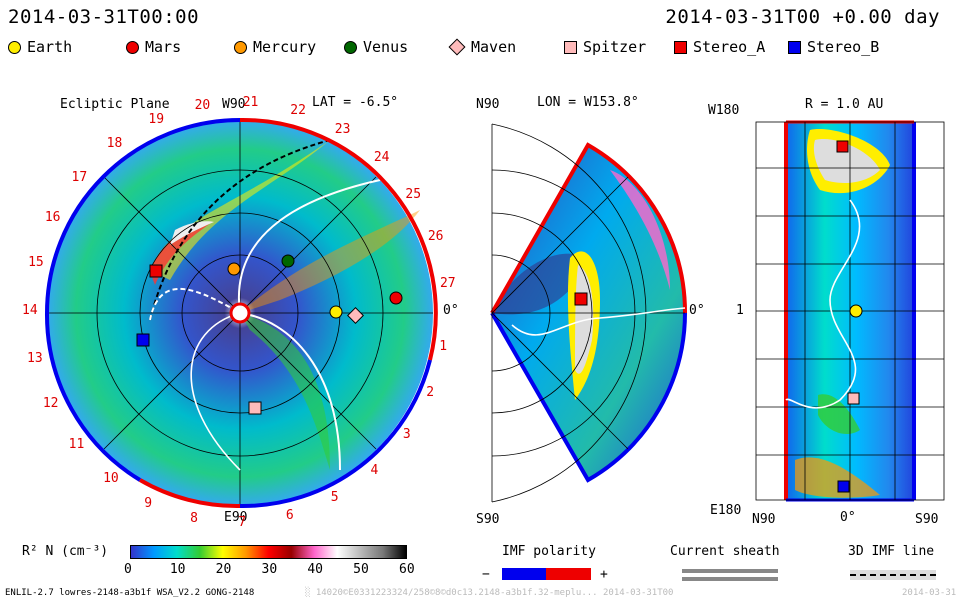 Image resolution: width=960 pixels, height=600 pixels. What do you see at coordinates (268, 552) in the screenshot?
I see `colorbar` at bounding box center [268, 552].